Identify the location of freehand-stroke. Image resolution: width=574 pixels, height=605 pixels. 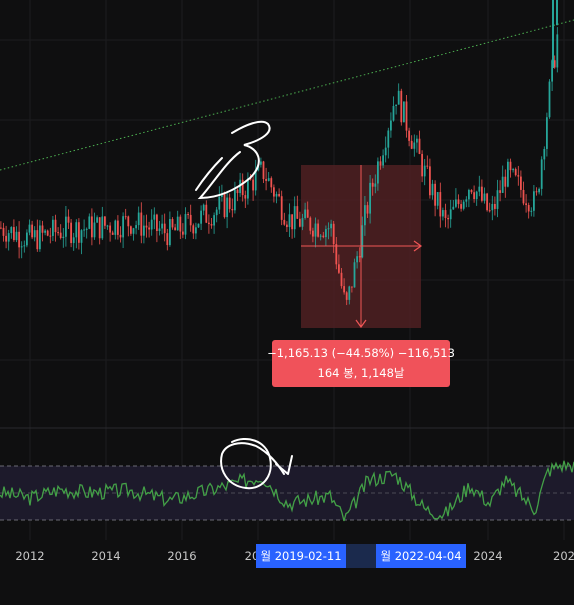
(209, 174).